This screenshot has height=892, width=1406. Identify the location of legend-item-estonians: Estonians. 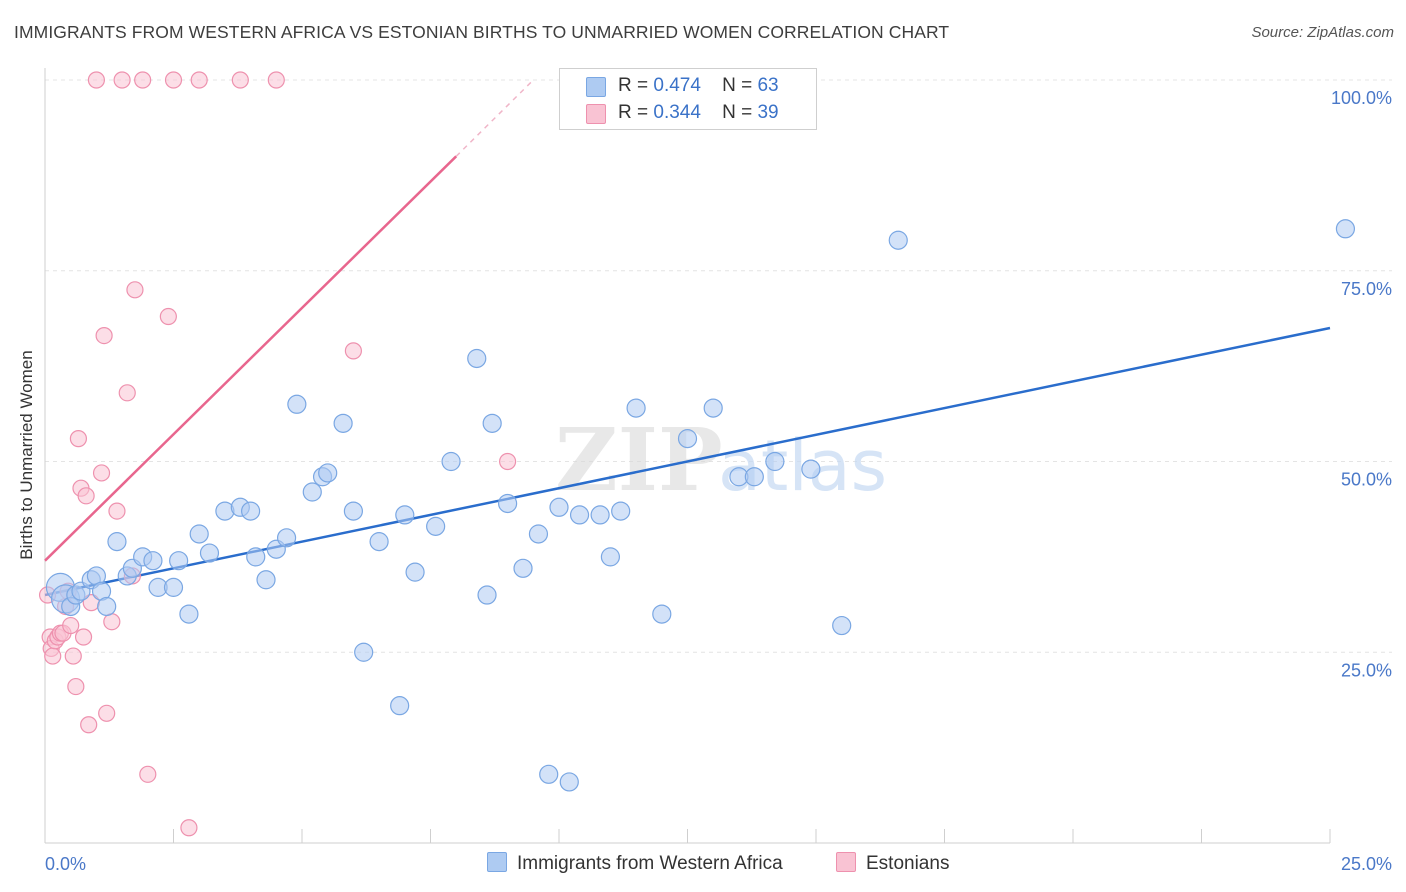
(892, 863).